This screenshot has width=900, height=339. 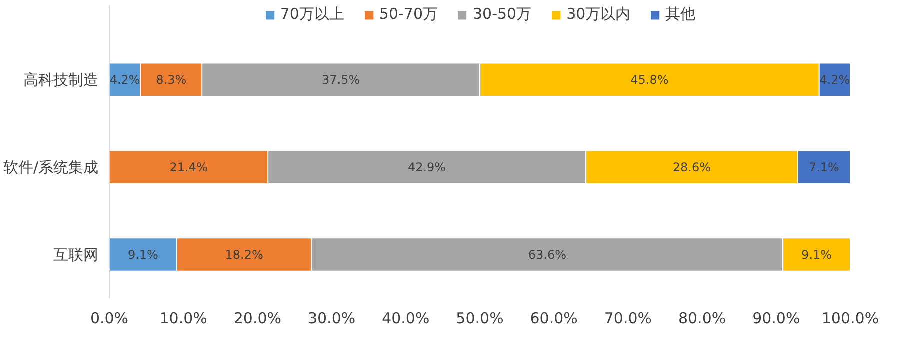 I want to click on legend-label: 70万以上, so click(x=312, y=14).